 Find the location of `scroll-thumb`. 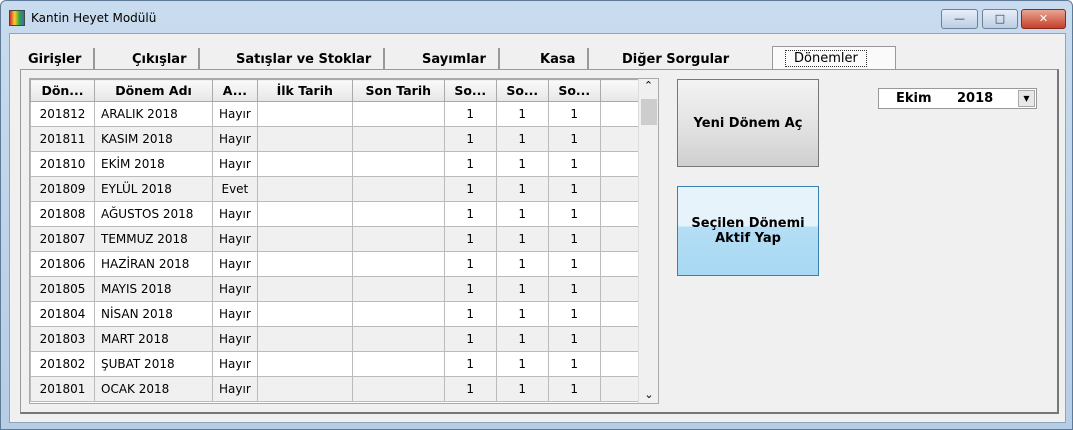

scroll-thumb is located at coordinates (649, 112).